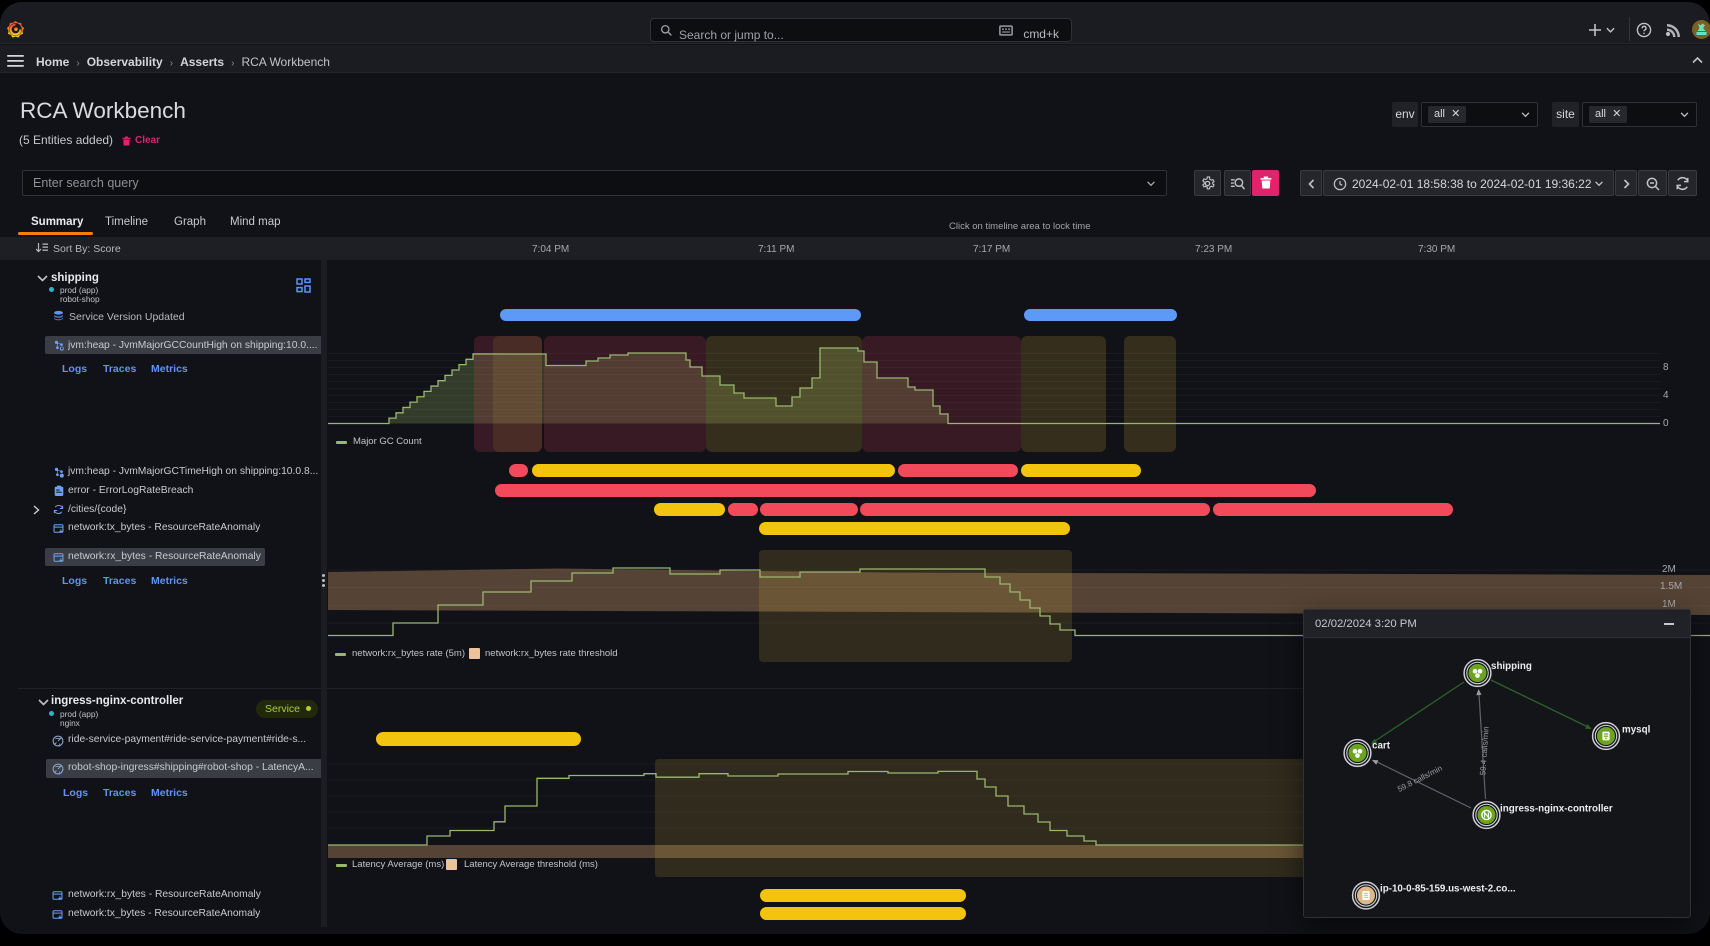 The height and width of the screenshot is (946, 1710). What do you see at coordinates (1556, 809) in the screenshot?
I see `svg-text: ingress-nginx-controller` at bounding box center [1556, 809].